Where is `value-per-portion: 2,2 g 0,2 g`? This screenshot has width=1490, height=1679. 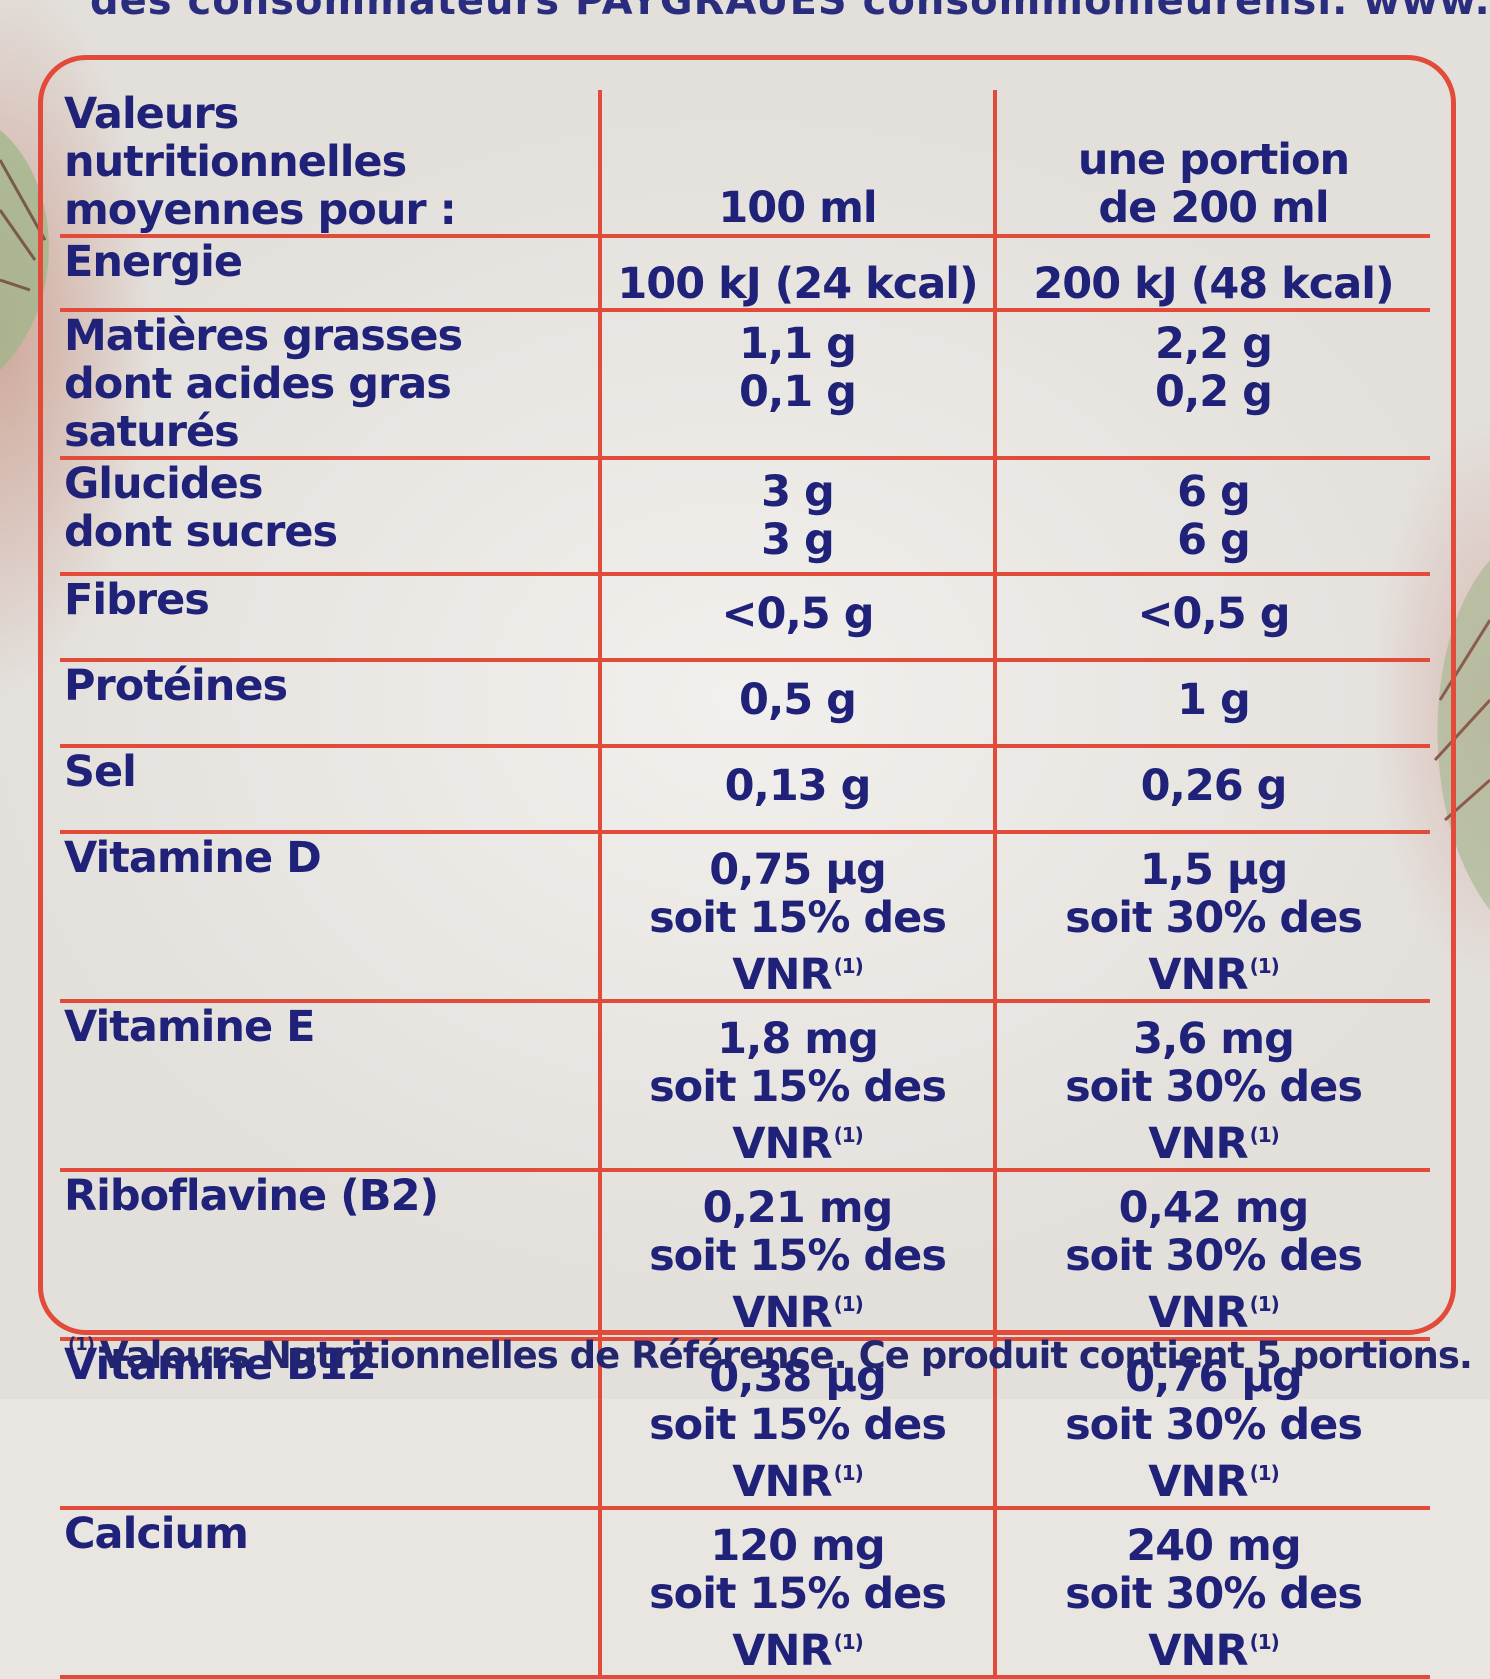 value-per-portion: 2,2 g 0,2 g is located at coordinates (1211, 385).